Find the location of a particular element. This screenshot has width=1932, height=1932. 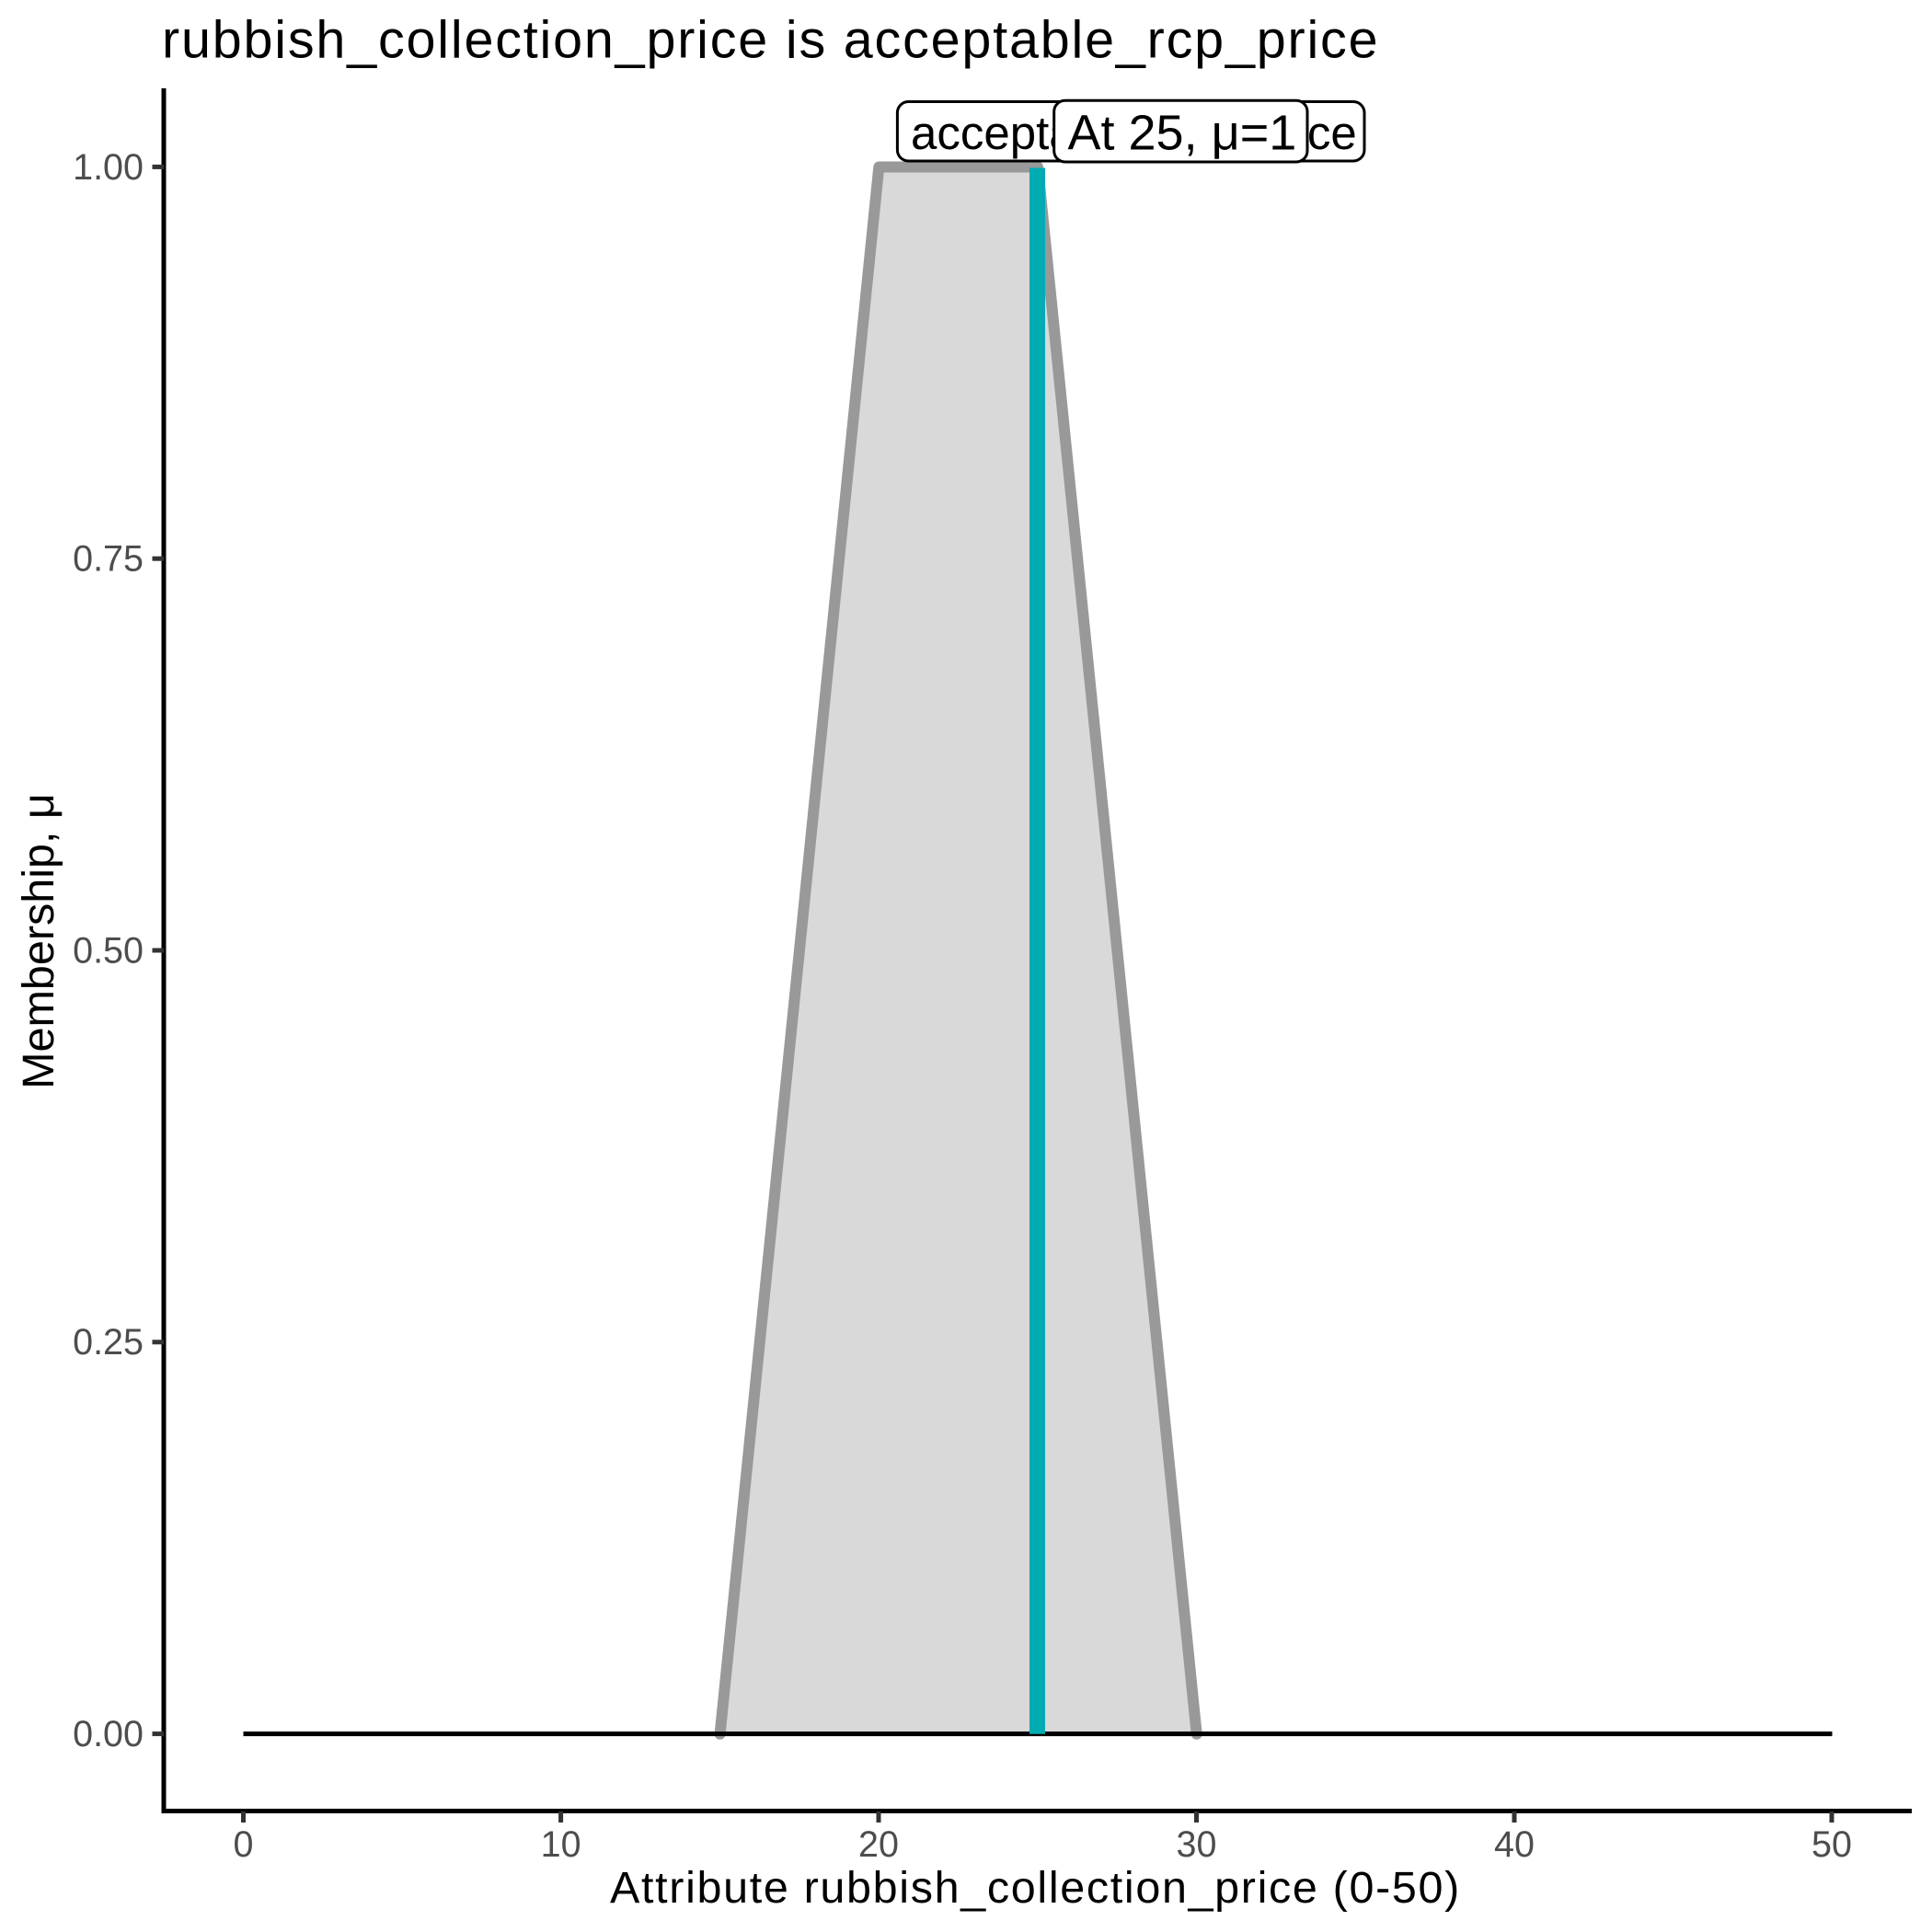

svg-text: 1.00 is located at coordinates (108, 167).